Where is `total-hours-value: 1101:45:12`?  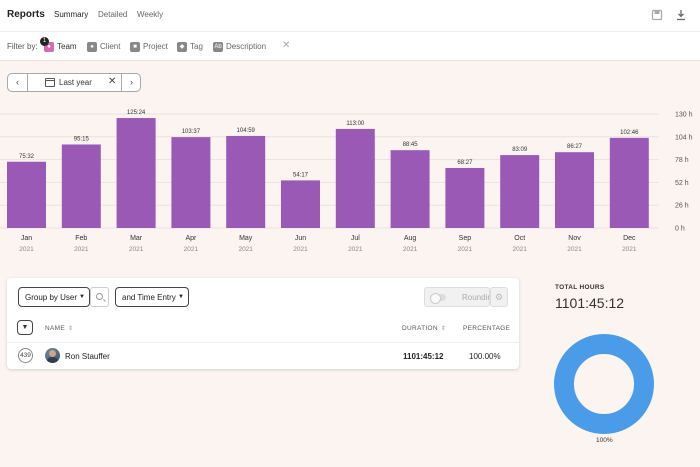
total-hours-value: 1101:45:12 is located at coordinates (590, 303).